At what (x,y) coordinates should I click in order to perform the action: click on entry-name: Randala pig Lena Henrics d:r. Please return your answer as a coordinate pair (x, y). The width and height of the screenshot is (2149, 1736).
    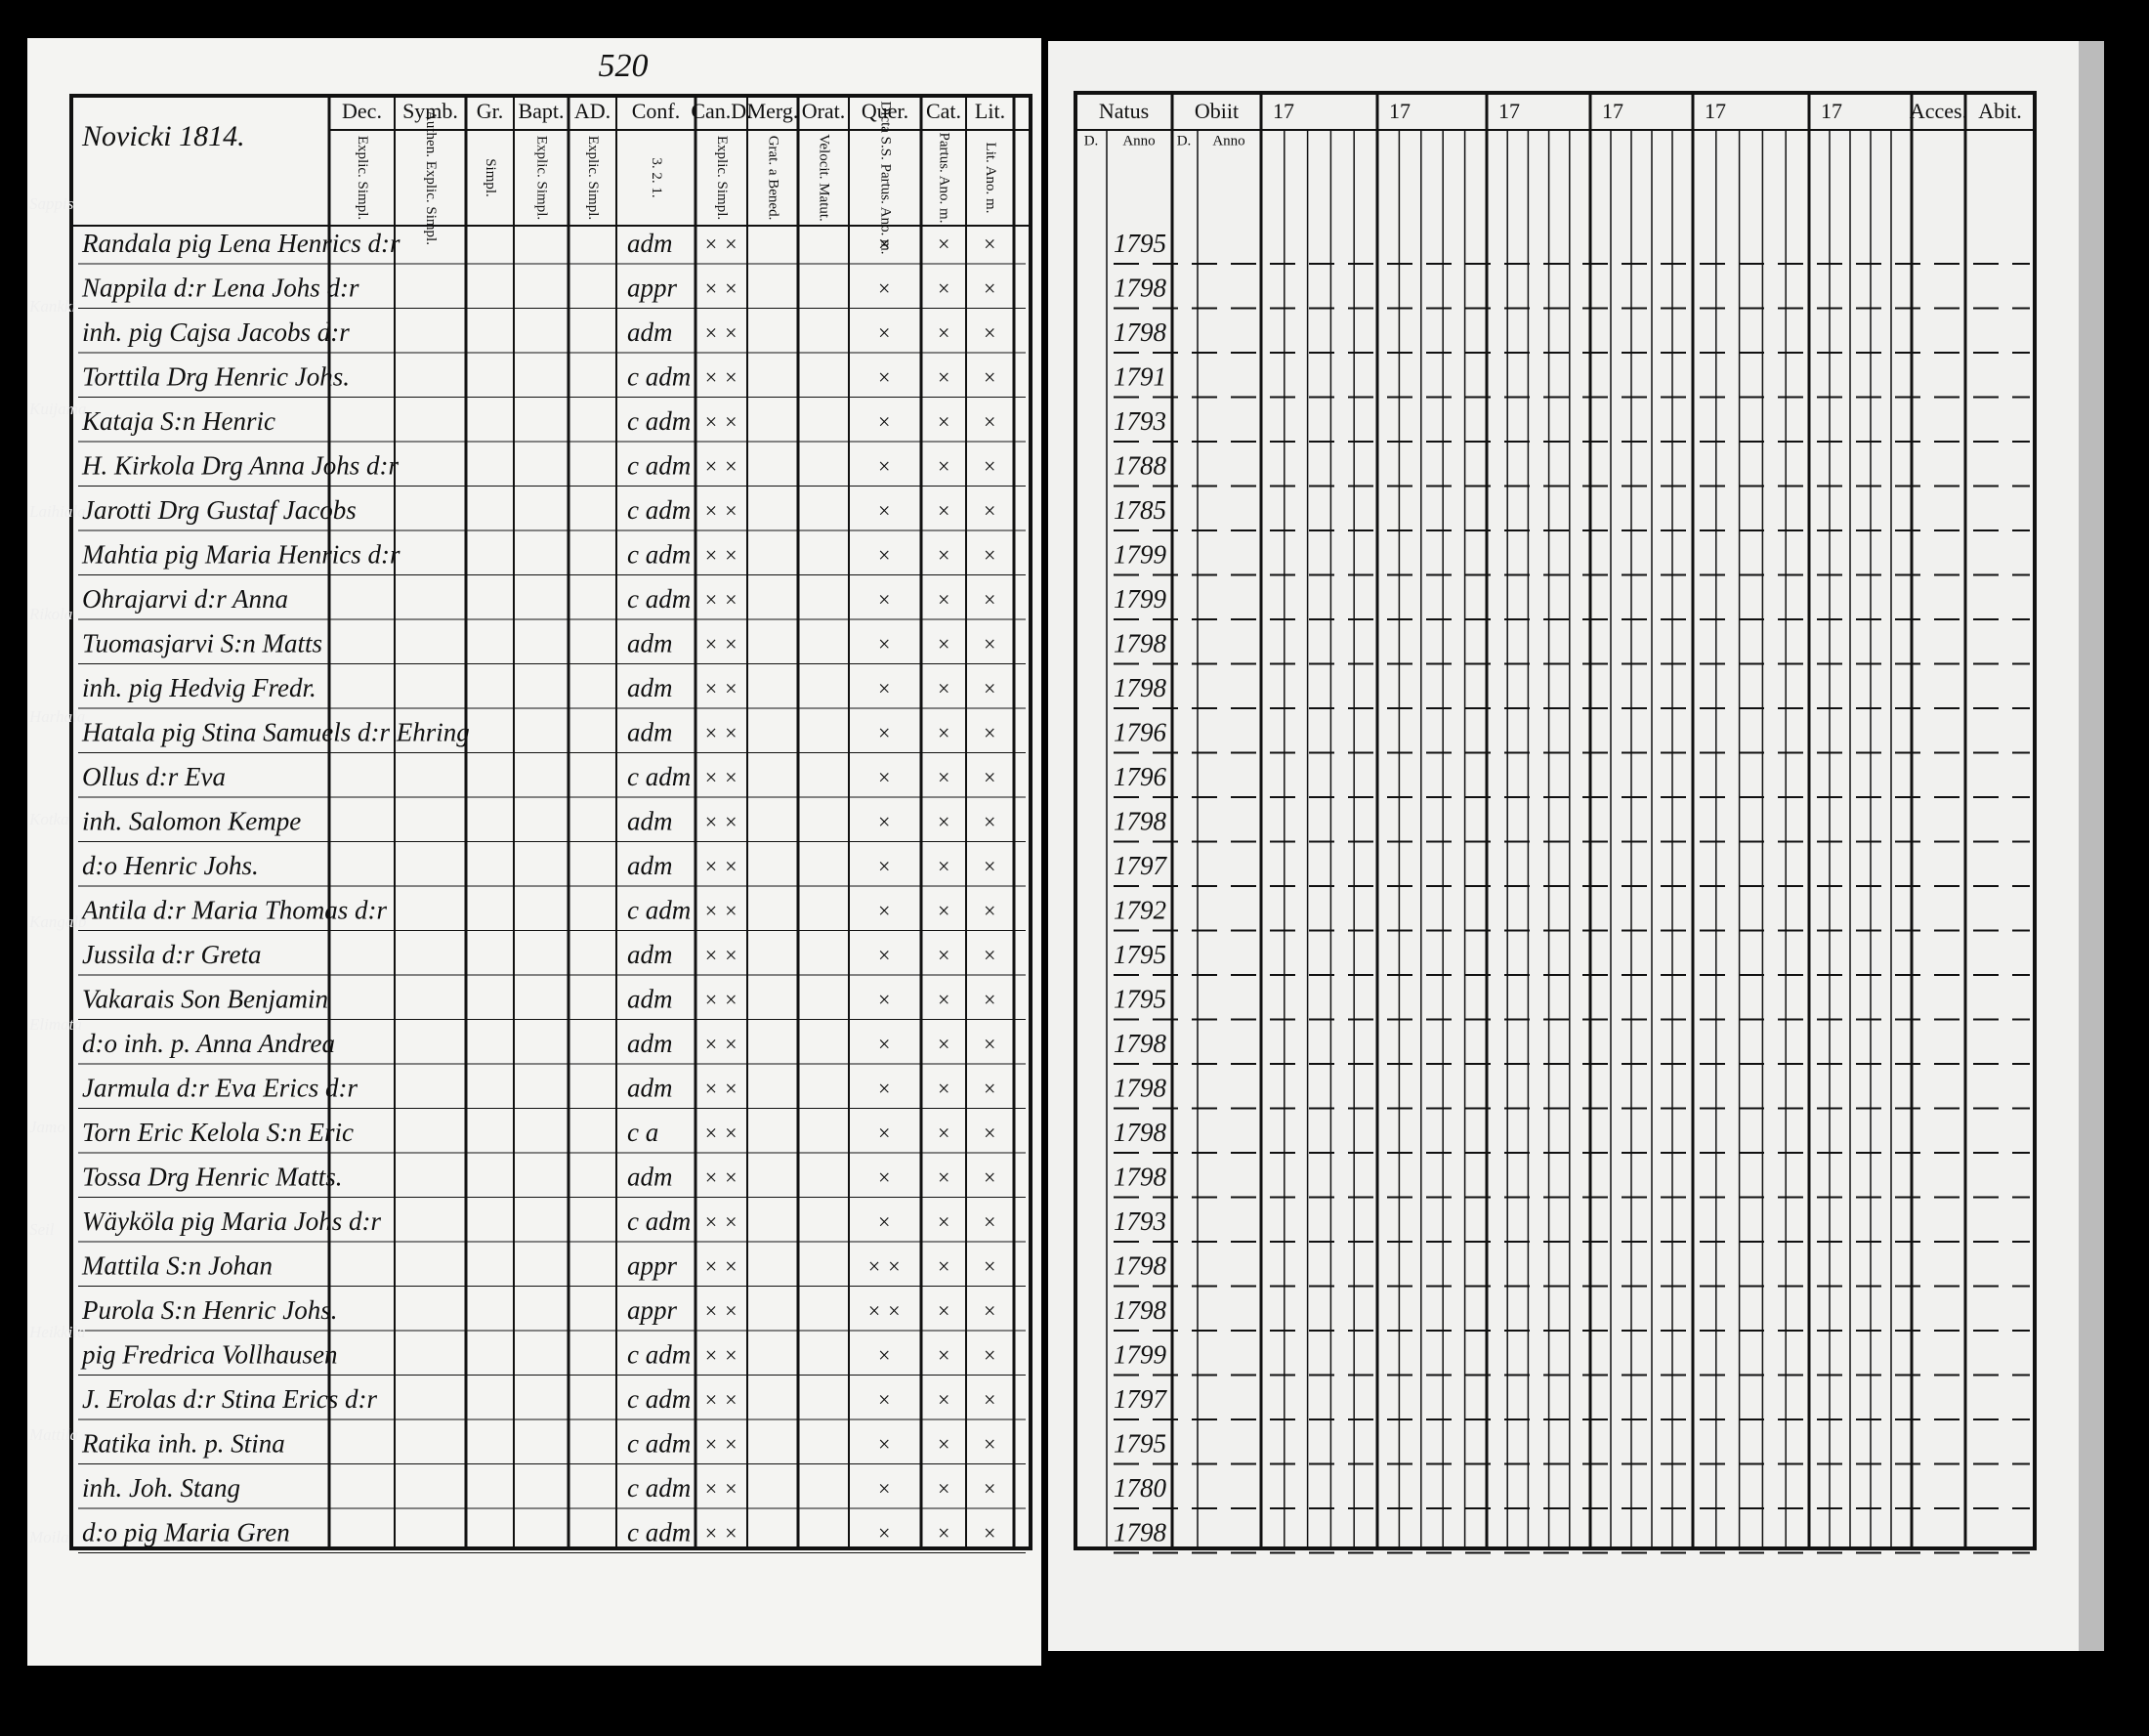
    Looking at the image, I should click on (241, 243).